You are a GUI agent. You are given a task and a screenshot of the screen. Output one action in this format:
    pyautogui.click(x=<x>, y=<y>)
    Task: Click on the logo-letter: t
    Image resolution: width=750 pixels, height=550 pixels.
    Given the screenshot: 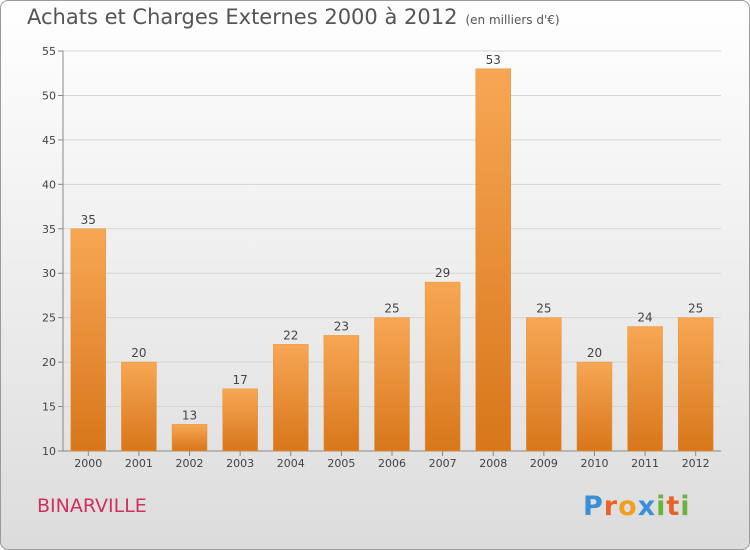 What is the action you would take?
    pyautogui.click(x=673, y=506)
    